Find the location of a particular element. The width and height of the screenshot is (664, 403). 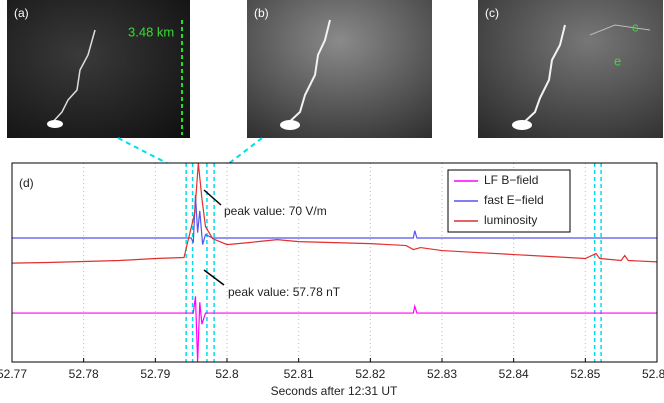

scale-label: 3.48 km is located at coordinates (151, 31).